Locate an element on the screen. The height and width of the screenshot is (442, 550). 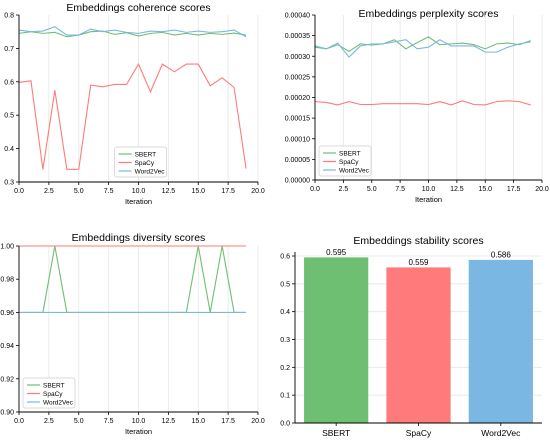
category-label: Word2Vec is located at coordinates (501, 433).